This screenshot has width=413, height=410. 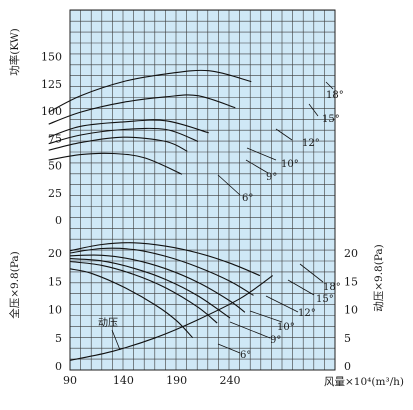 What do you see at coordinates (55, 253) in the screenshot?
I see `pressure-y-tick-label: 20` at bounding box center [55, 253].